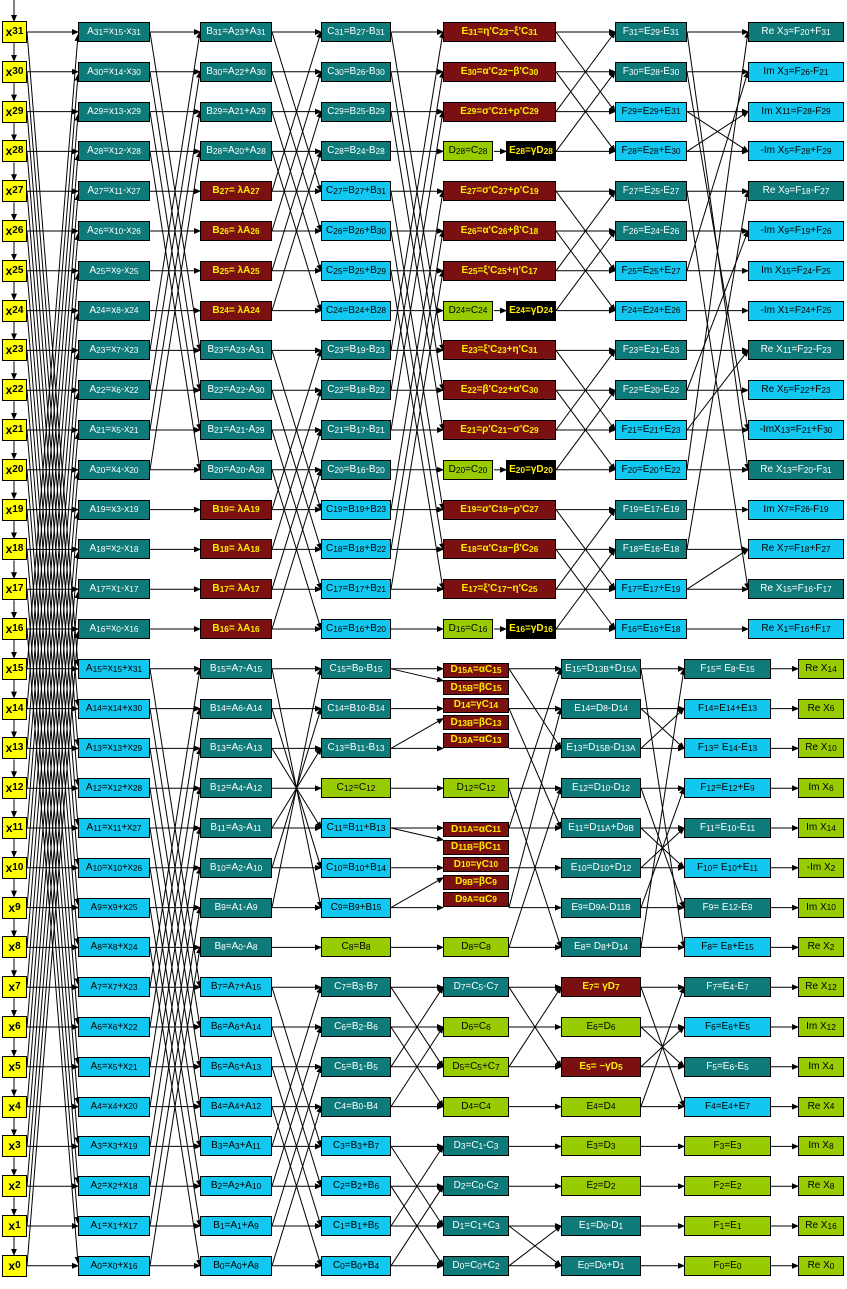 The height and width of the screenshot is (1289, 847). What do you see at coordinates (114, 430) in the screenshot?
I see `node-a-21: A 21 =x 5 -x 21` at bounding box center [114, 430].